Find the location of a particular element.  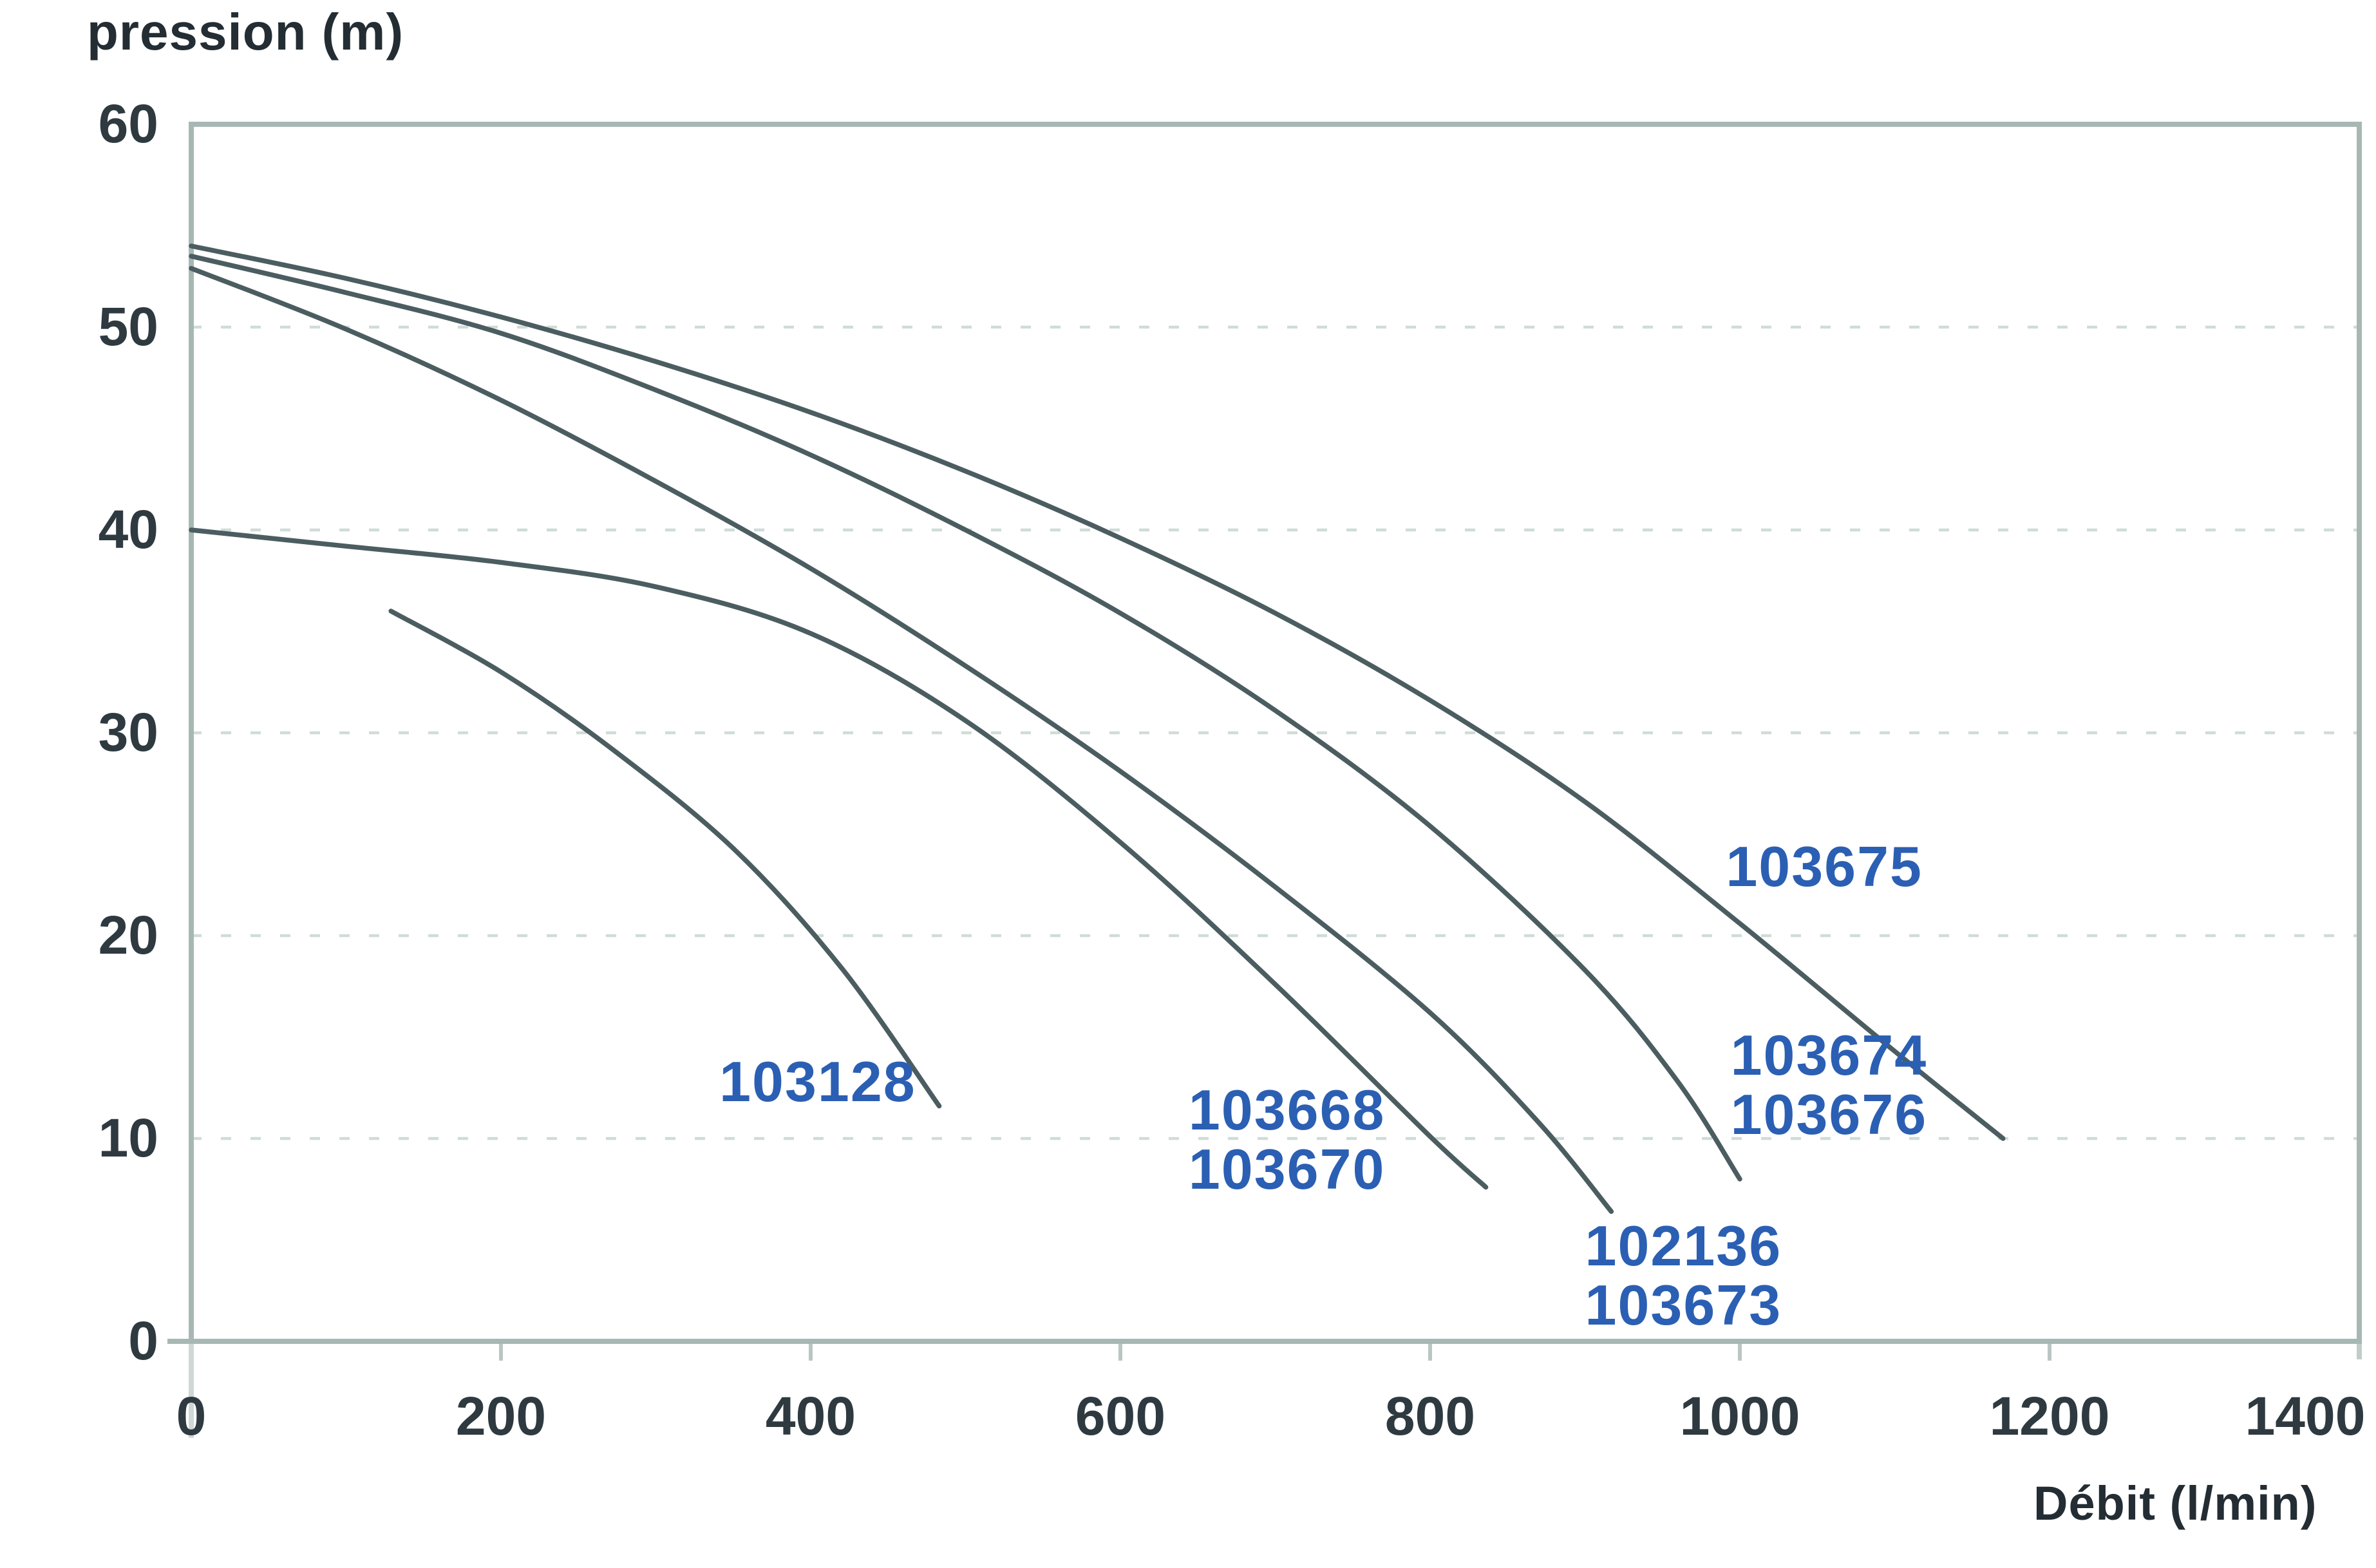

y-tick-label-40: 40 is located at coordinates (128, 529).